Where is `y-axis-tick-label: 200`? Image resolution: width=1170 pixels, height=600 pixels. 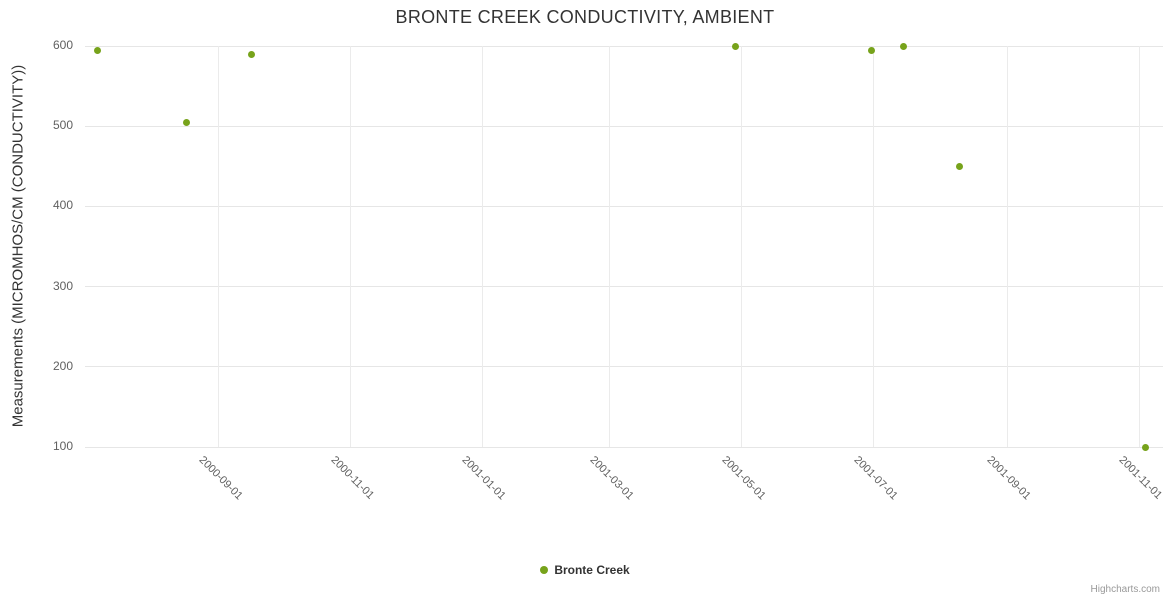 y-axis-tick-label: 200 is located at coordinates (62, 365).